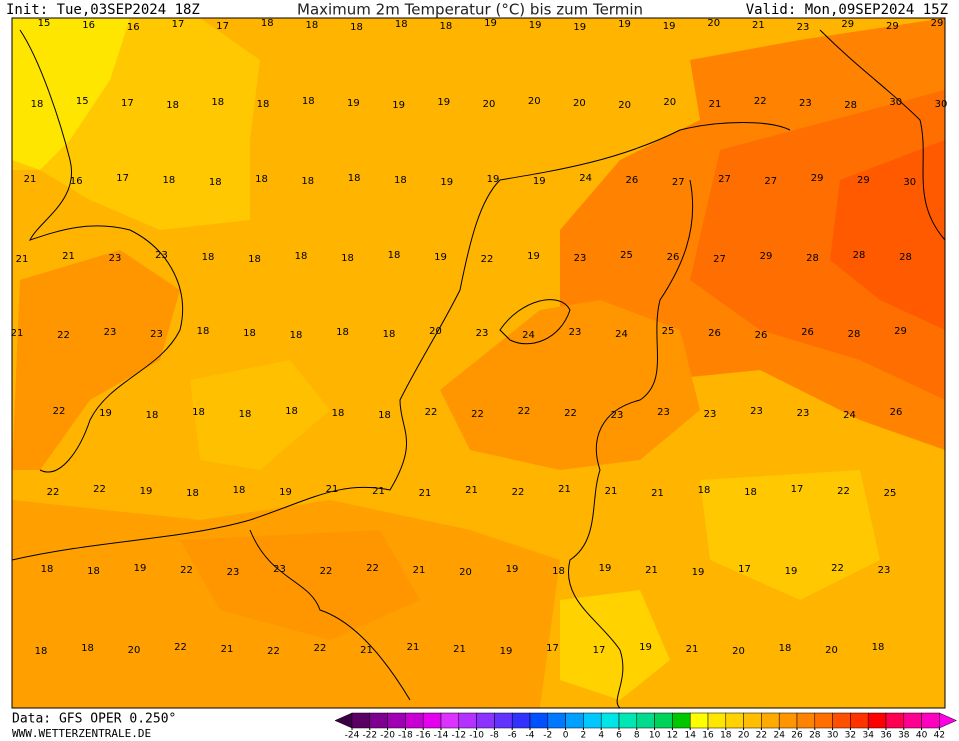 The height and width of the screenshot is (741, 959). I want to click on legend-tick-label: -6, so click(512, 736).